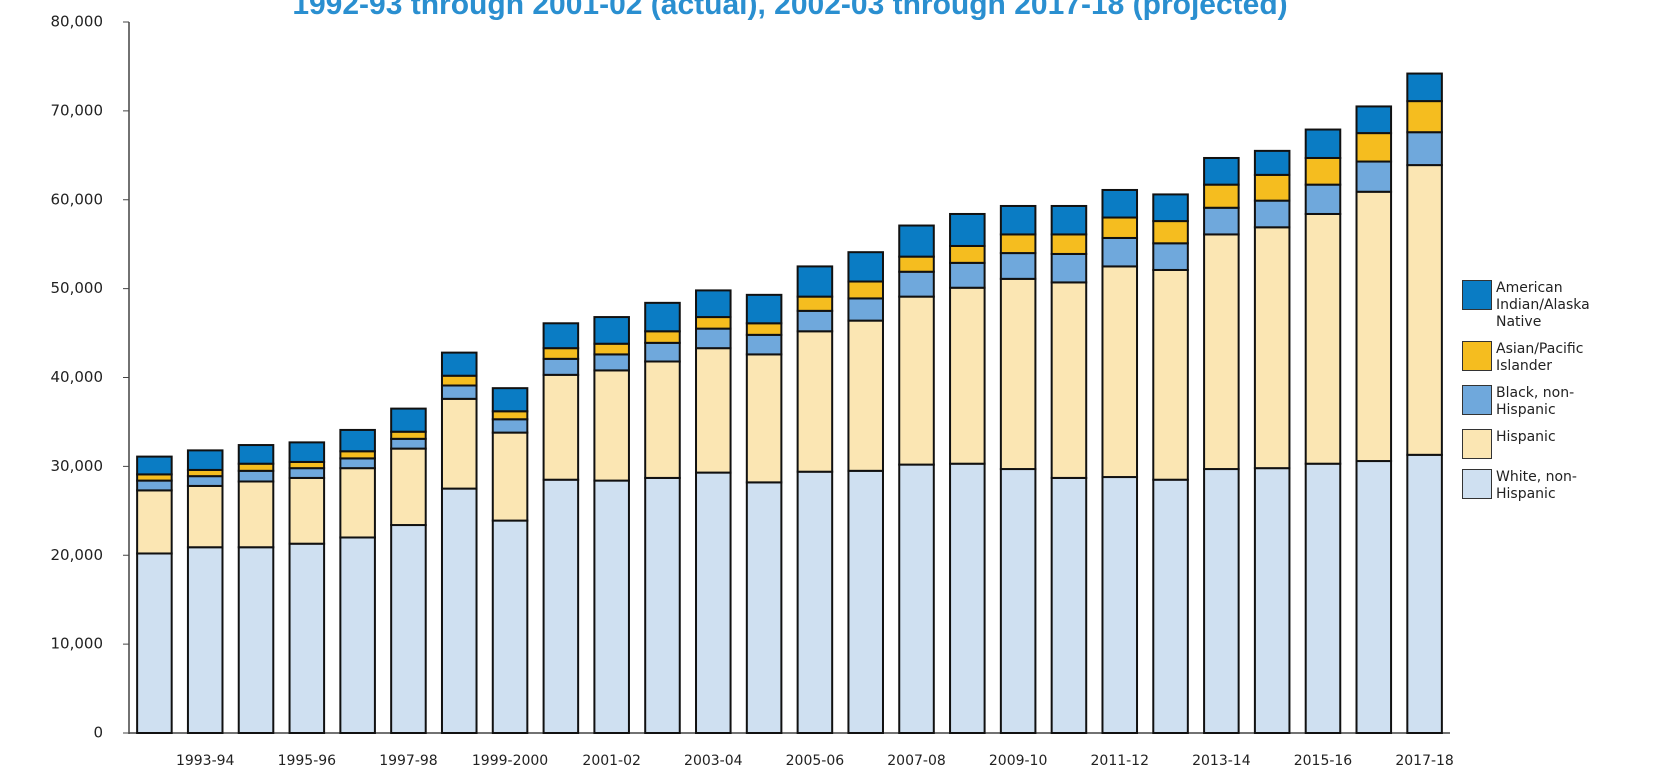 This screenshot has width=1666, height=775. What do you see at coordinates (205, 761) in the screenshot?
I see `x-tick-label: 1993-94` at bounding box center [205, 761].